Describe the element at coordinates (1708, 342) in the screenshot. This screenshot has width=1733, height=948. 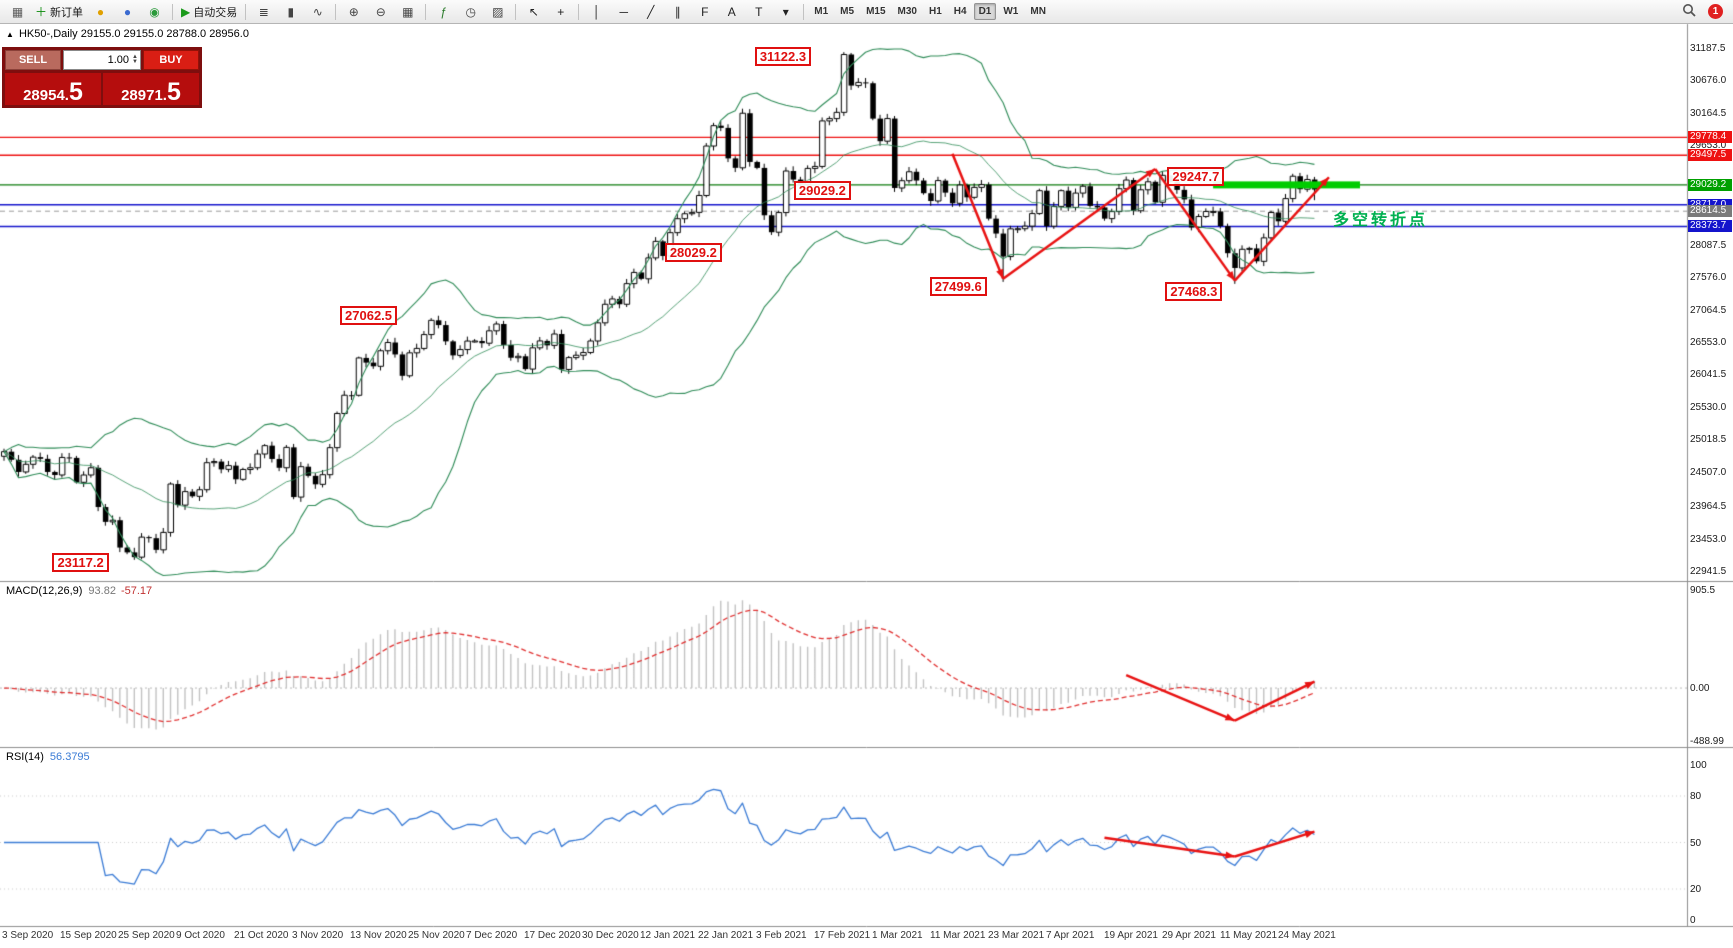
I see `price-tick: 26553.0` at that location.